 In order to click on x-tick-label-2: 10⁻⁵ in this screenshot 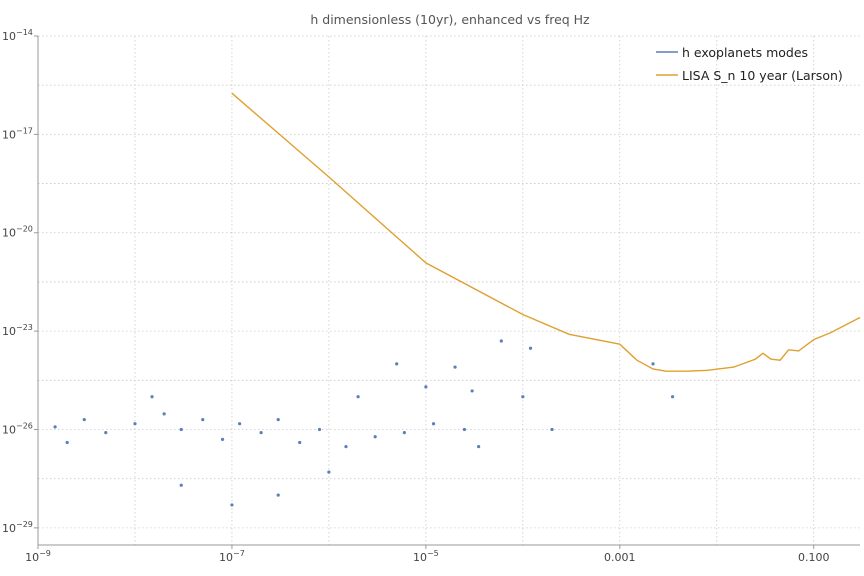, I will do `click(426, 556)`.